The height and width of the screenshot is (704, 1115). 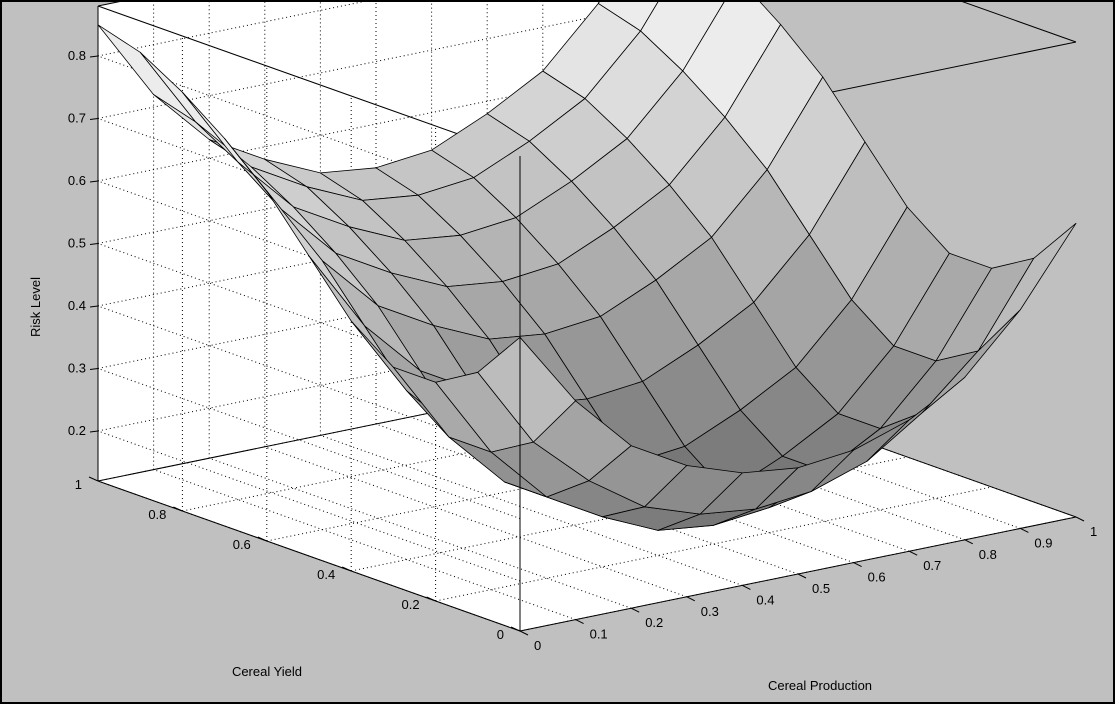 I want to click on y-tick-label: 0.2, so click(x=411, y=604).